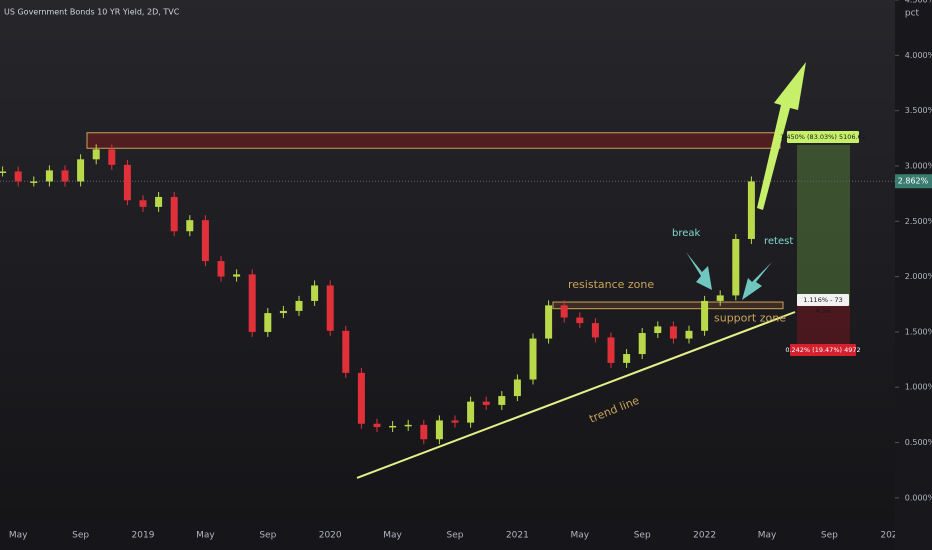  Describe the element at coordinates (757, 281) in the screenshot. I see `retest-arrow` at that location.